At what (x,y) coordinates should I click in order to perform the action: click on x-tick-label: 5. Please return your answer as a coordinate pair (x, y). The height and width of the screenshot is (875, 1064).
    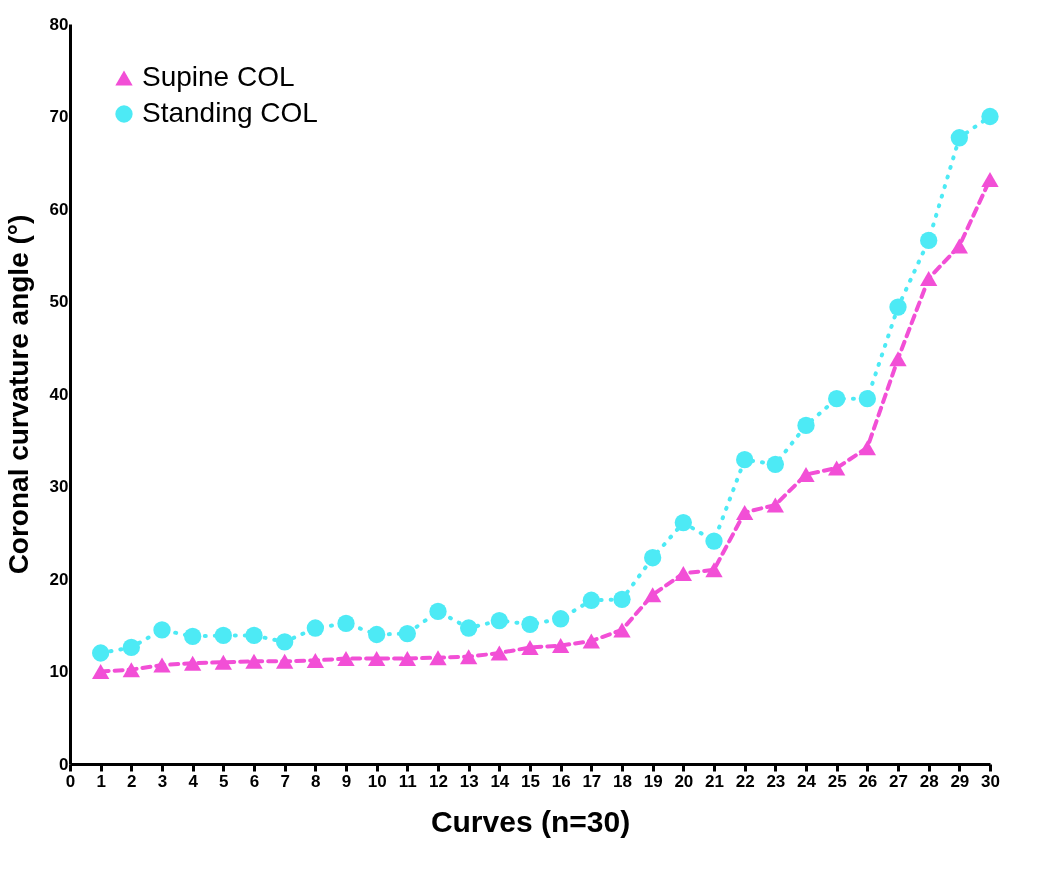
    Looking at the image, I should click on (224, 781).